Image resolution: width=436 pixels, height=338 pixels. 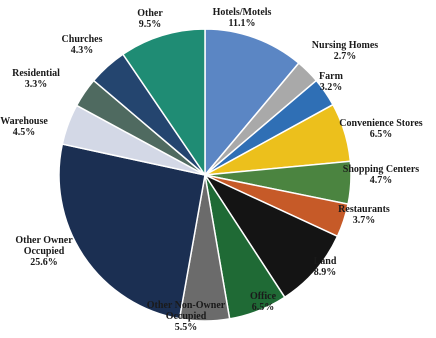 I want to click on pie-label-farm: Farm 3.2%, so click(x=331, y=82).